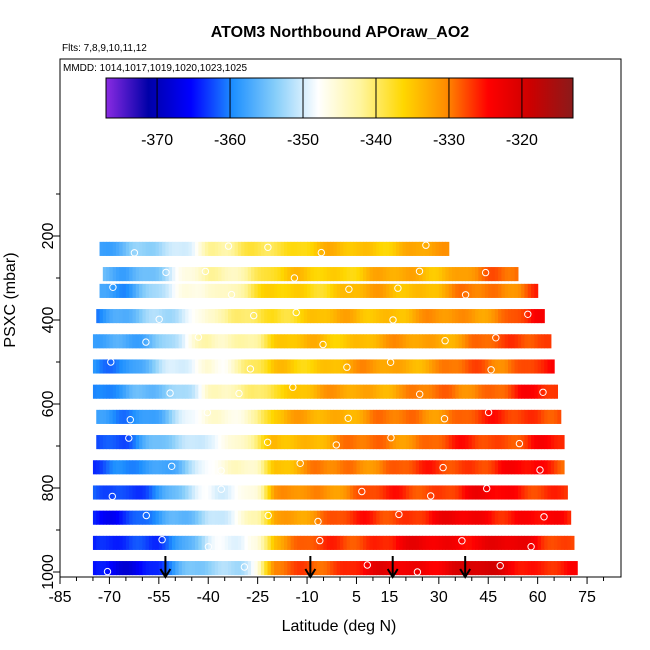  Describe the element at coordinates (208, 597) in the screenshot. I see `x-tick-label: -40` at that location.